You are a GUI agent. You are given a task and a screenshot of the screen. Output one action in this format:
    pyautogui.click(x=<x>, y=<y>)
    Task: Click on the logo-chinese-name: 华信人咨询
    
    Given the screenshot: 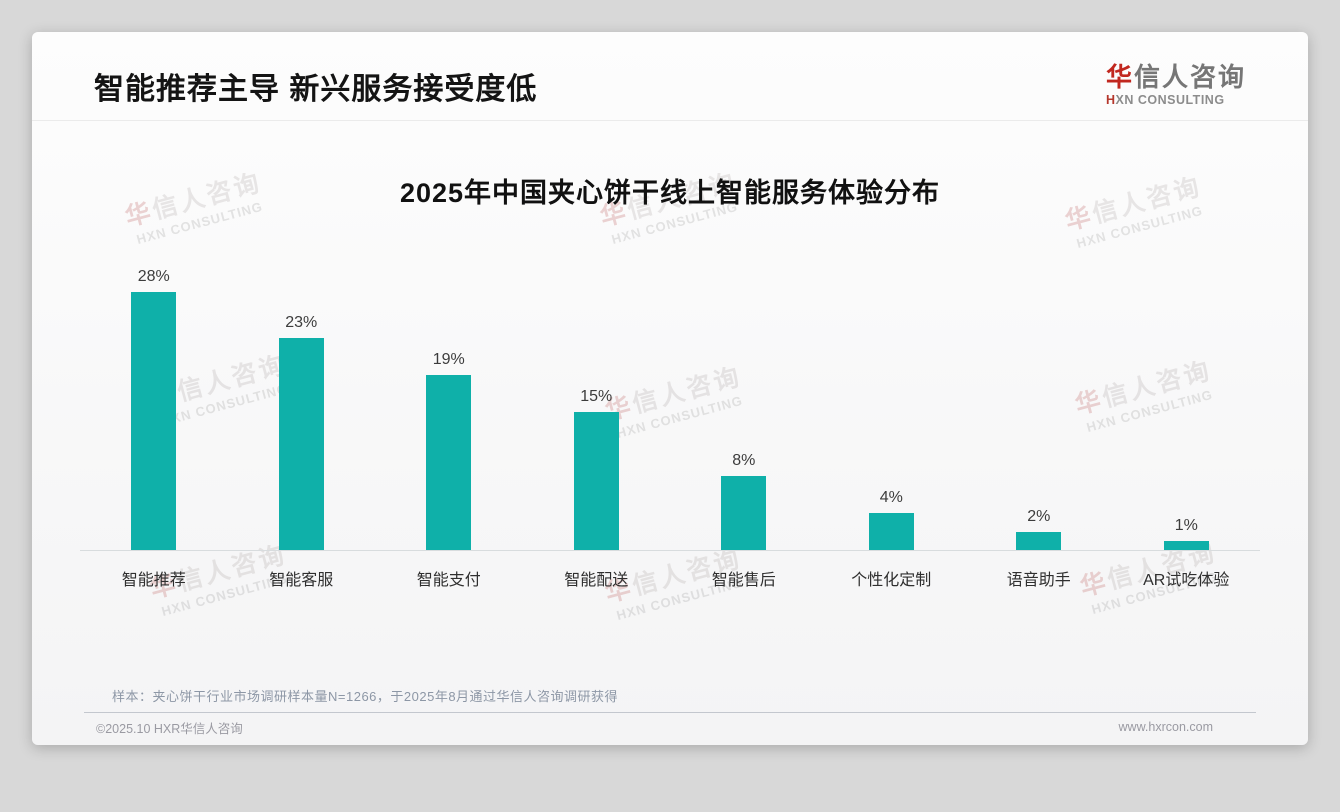 What is the action you would take?
    pyautogui.click(x=1175, y=77)
    